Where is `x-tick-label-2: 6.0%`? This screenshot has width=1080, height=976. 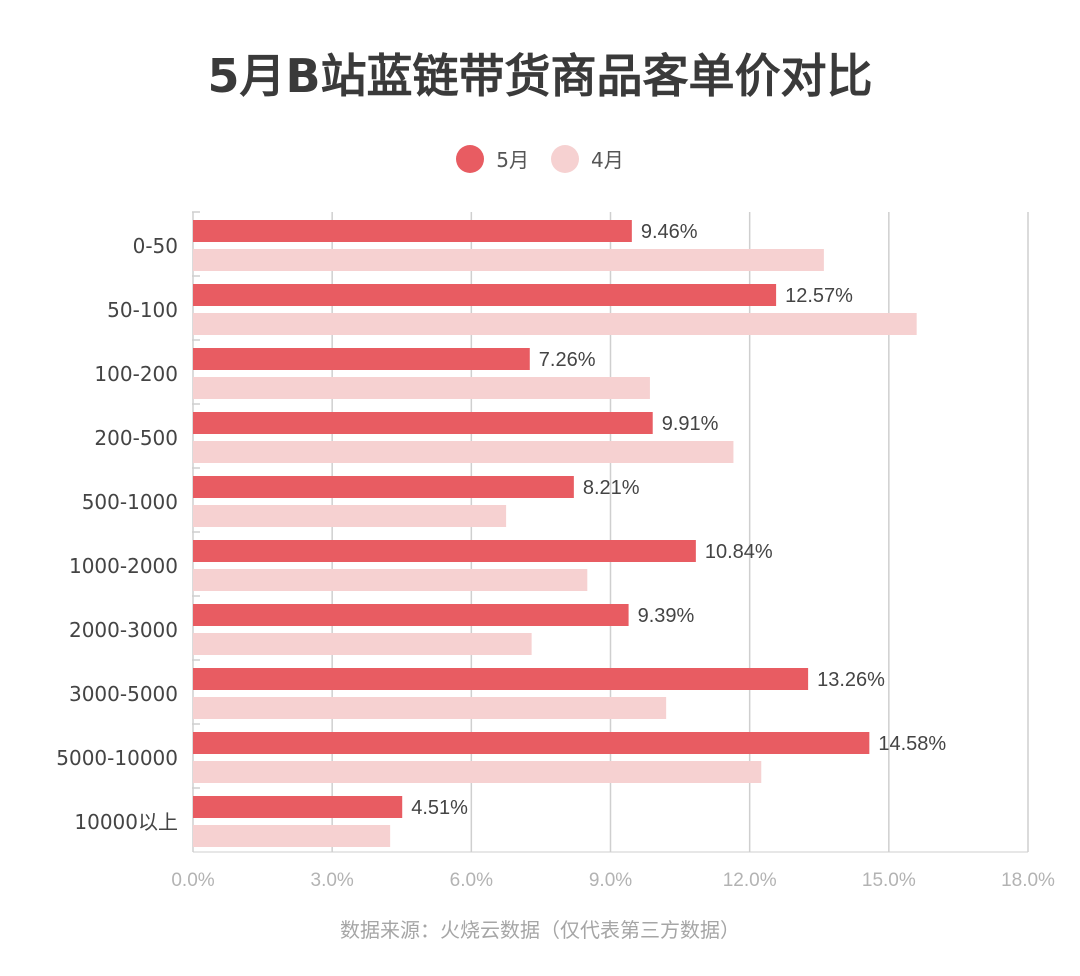 x-tick-label-2: 6.0% is located at coordinates (471, 880).